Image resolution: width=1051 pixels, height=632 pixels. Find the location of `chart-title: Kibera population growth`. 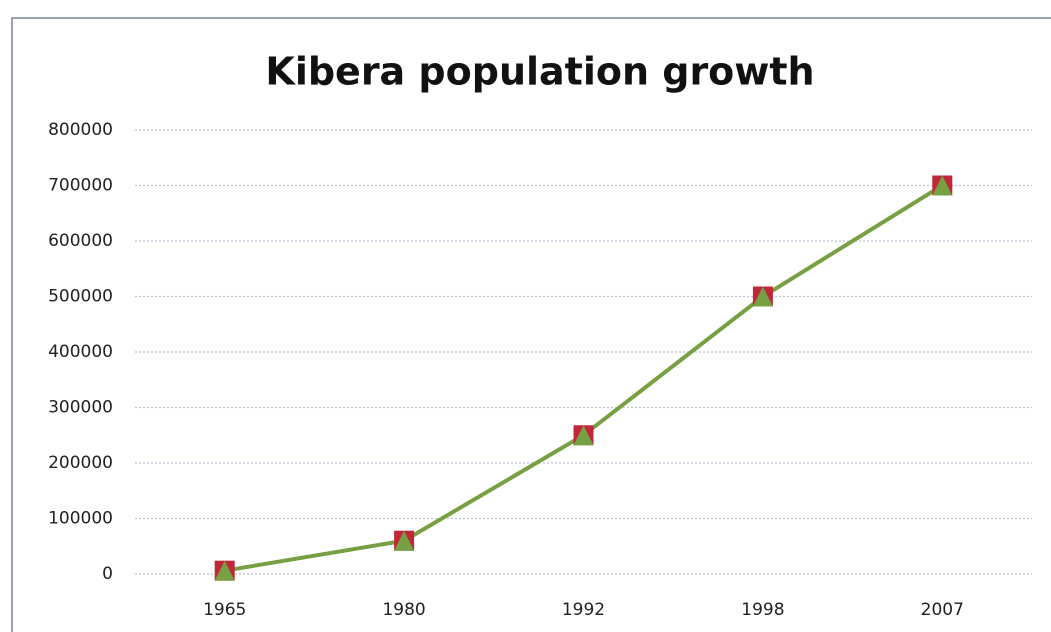

chart-title: Kibera population growth is located at coordinates (539, 72).